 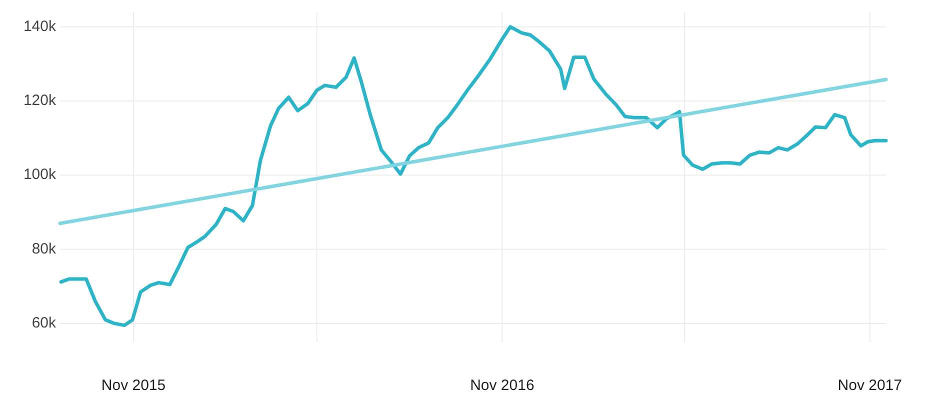 What do you see at coordinates (39, 175) in the screenshot?
I see `y-tick-label: 100k` at bounding box center [39, 175].